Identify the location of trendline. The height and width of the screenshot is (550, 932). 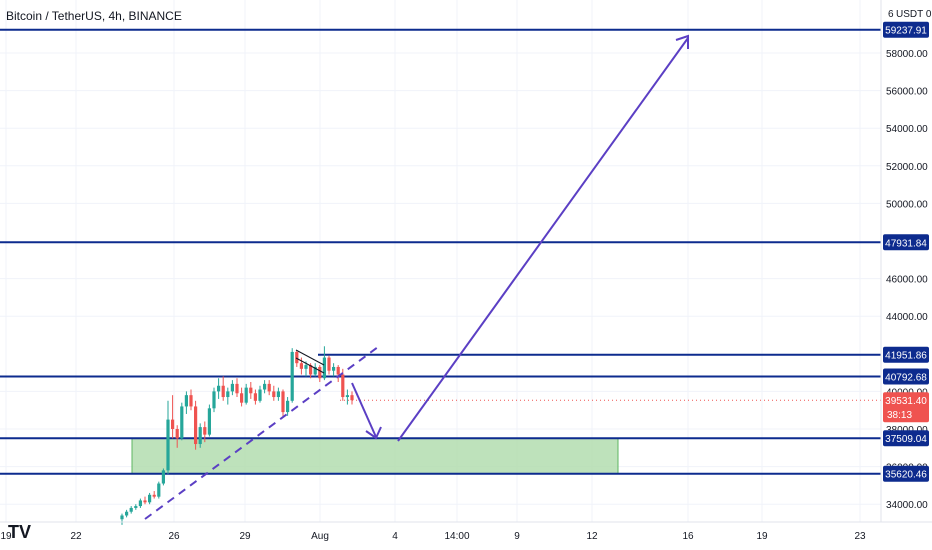
(261, 433).